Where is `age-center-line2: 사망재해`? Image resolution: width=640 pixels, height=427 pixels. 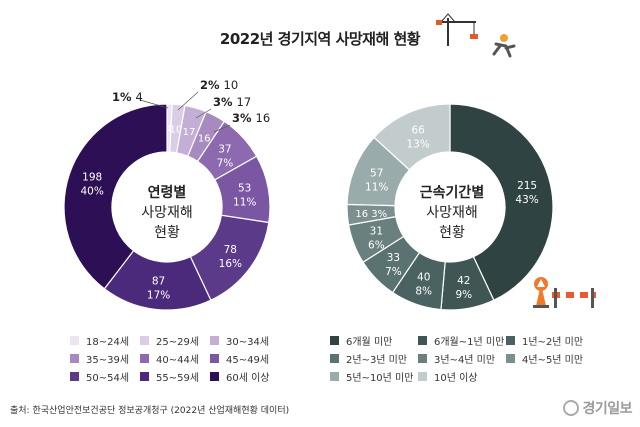 age-center-line2: 사망재해 is located at coordinates (167, 213).